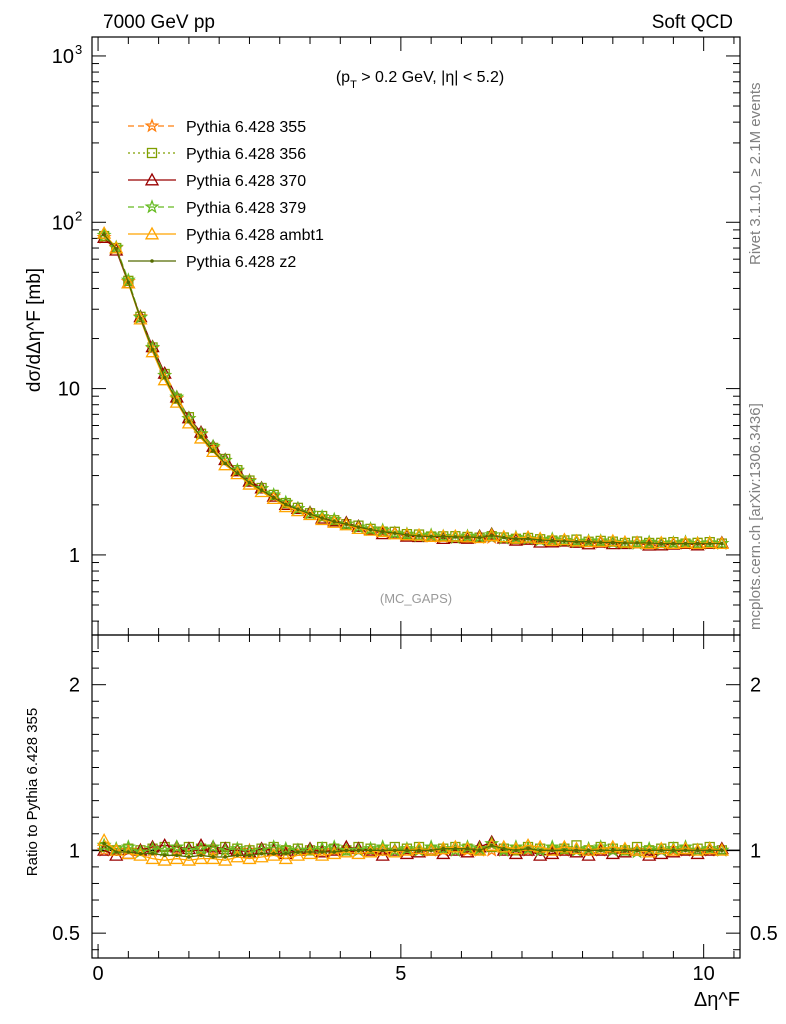 This screenshot has width=786, height=1024. I want to click on ratio-y-tick-label-left: 0.5, so click(66, 934).